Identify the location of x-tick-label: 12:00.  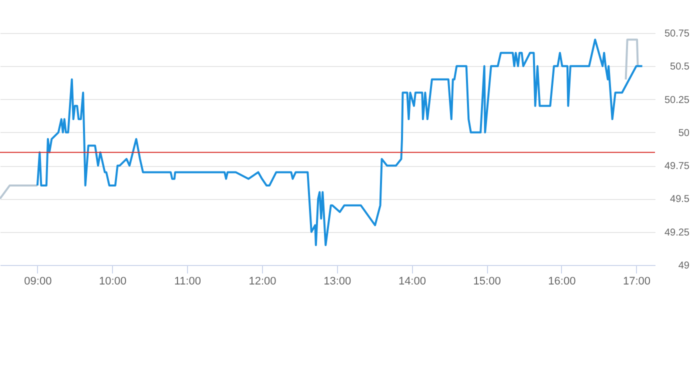
(262, 282).